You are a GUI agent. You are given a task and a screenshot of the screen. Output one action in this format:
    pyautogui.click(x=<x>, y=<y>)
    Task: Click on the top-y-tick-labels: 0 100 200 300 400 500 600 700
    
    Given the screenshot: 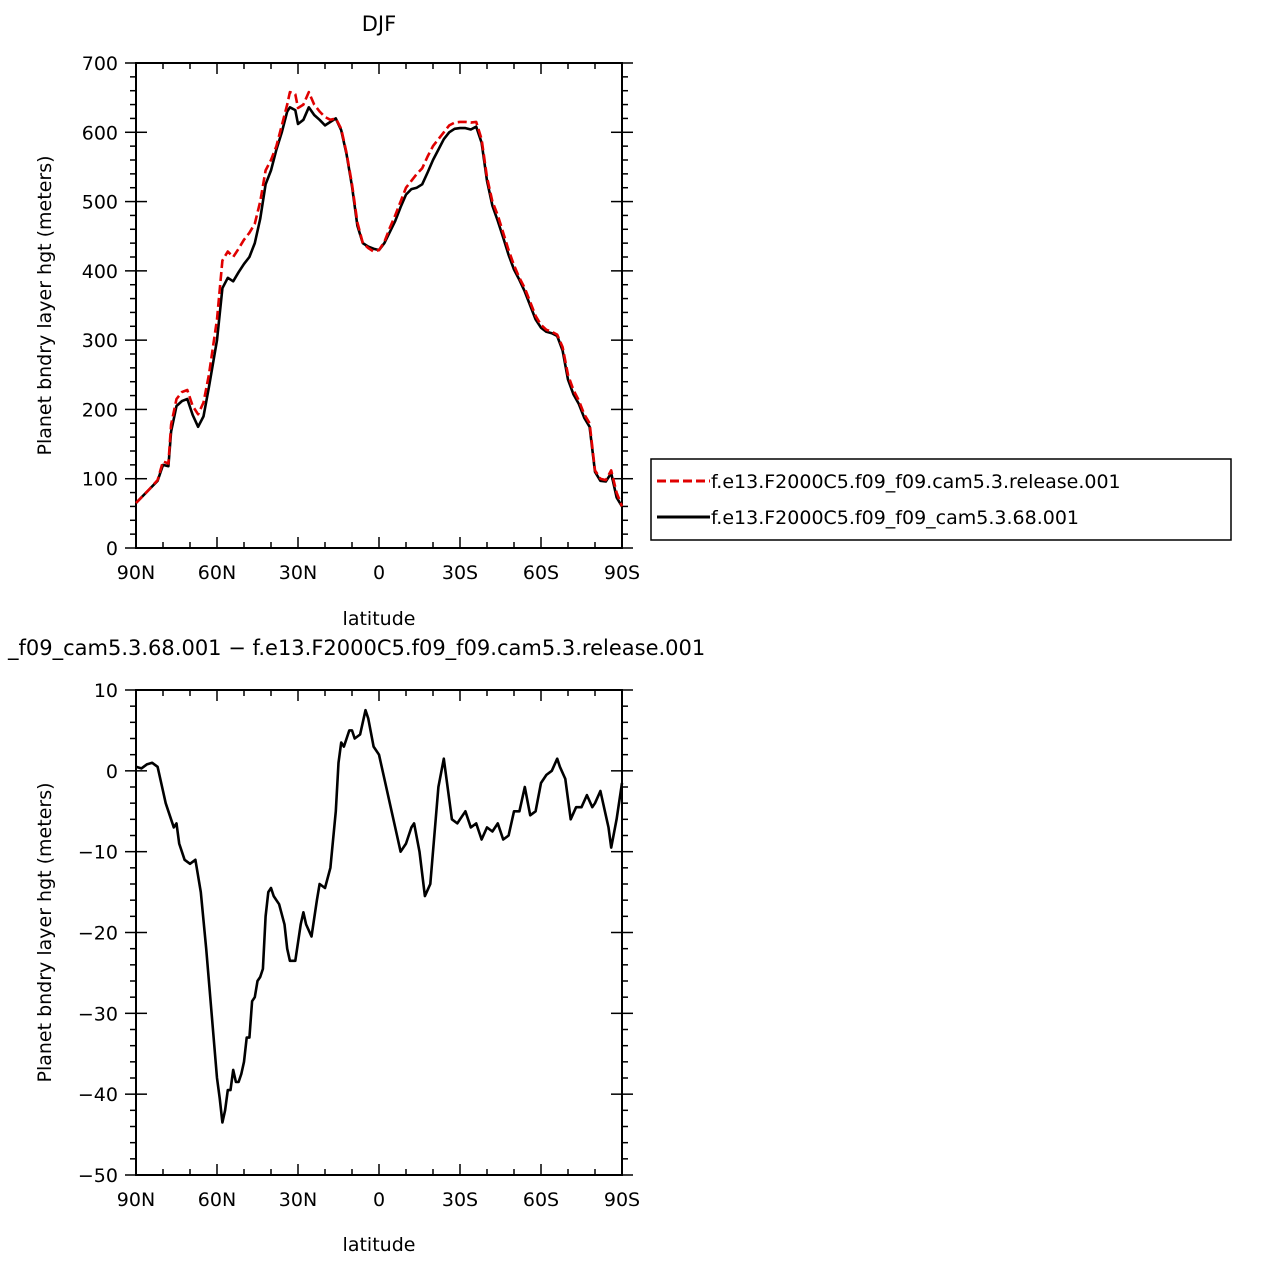 What is the action you would take?
    pyautogui.click(x=100, y=306)
    